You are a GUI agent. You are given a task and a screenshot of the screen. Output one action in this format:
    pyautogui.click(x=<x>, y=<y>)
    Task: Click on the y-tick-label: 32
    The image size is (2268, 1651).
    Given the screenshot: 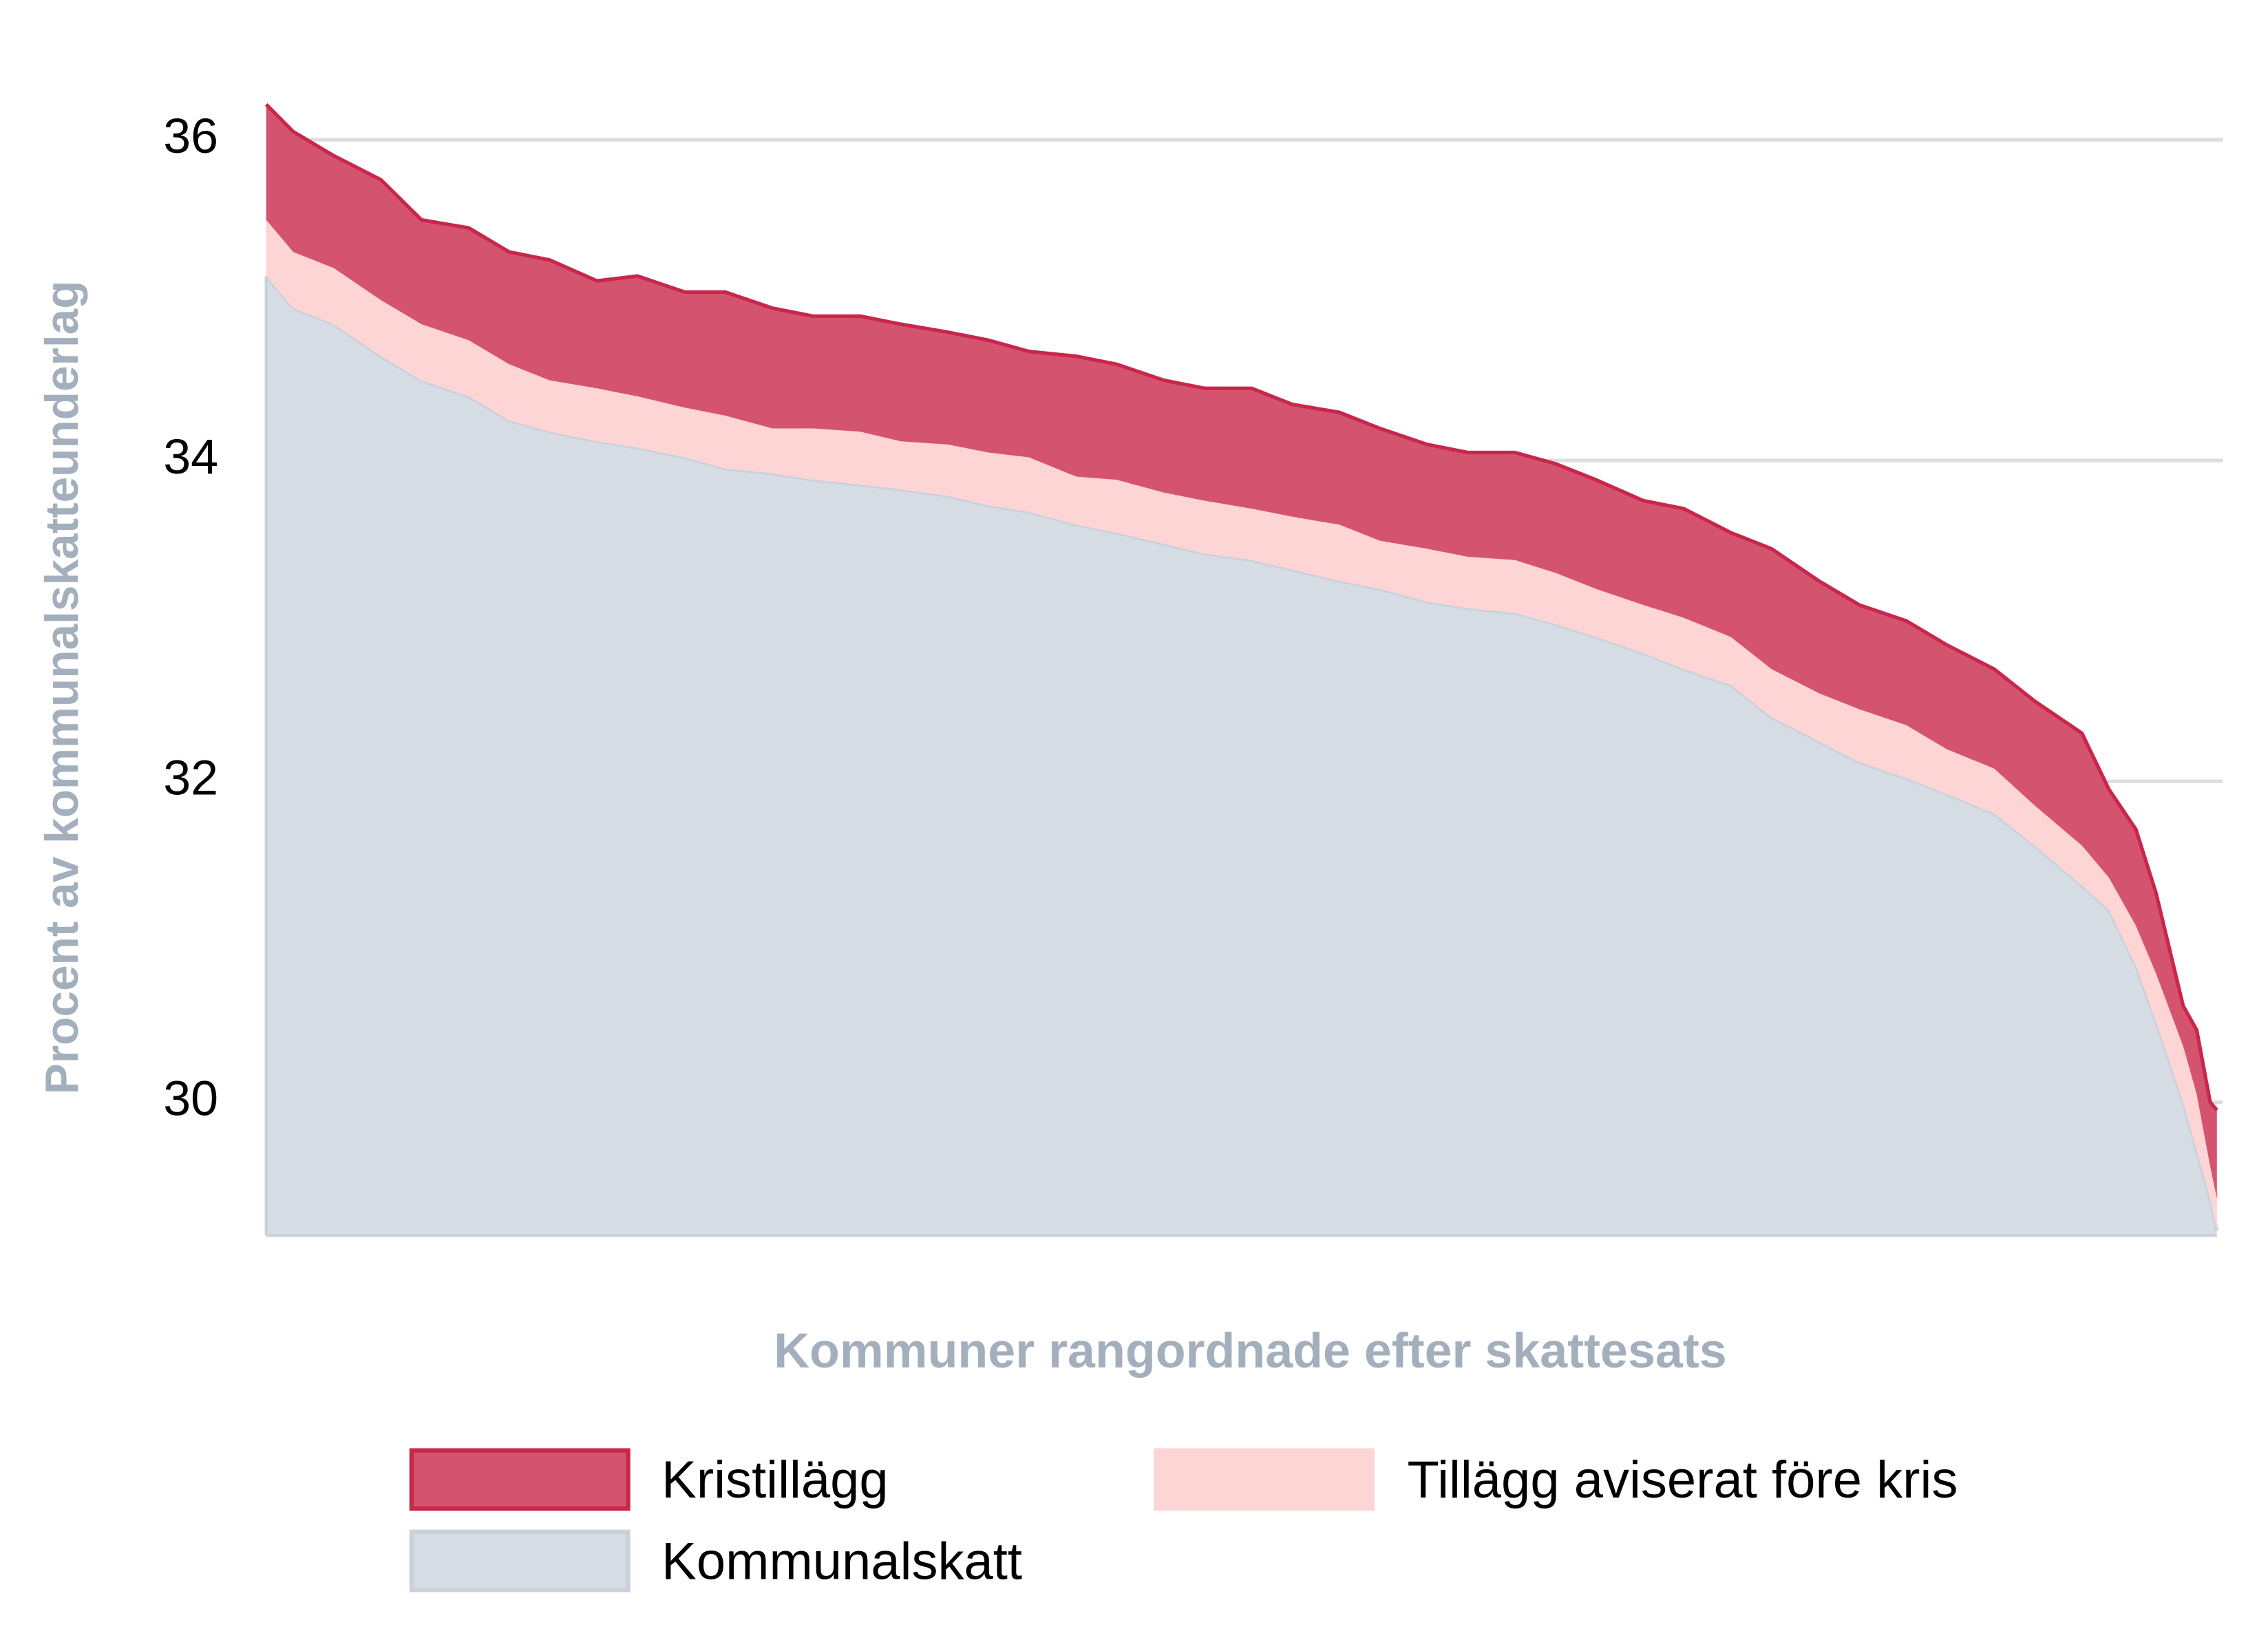 What is the action you would take?
    pyautogui.click(x=190, y=777)
    